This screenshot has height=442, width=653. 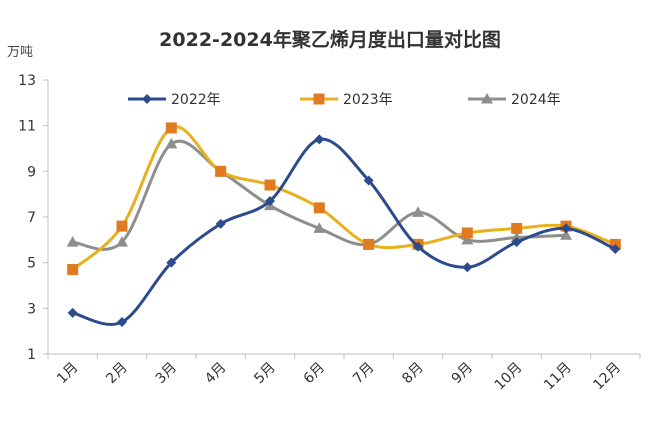 What do you see at coordinates (463, 374) in the screenshot?
I see `x-tick-label: 9月` at bounding box center [463, 374].